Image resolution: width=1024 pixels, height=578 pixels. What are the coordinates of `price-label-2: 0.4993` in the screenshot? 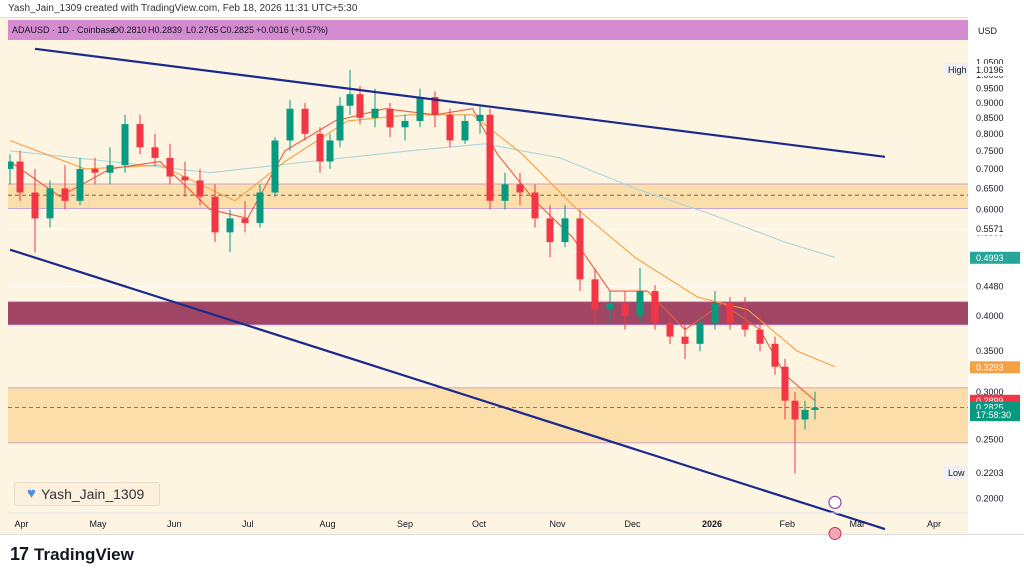 It's located at (990, 258).